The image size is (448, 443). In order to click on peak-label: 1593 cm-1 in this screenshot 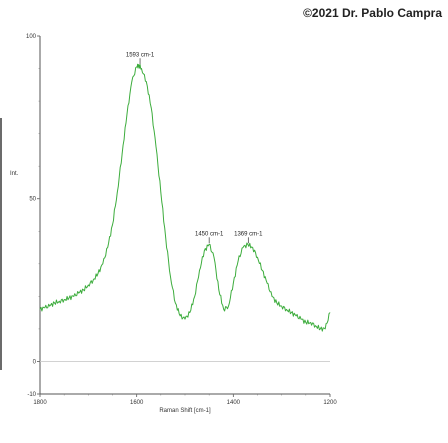, I will do `click(140, 55)`.